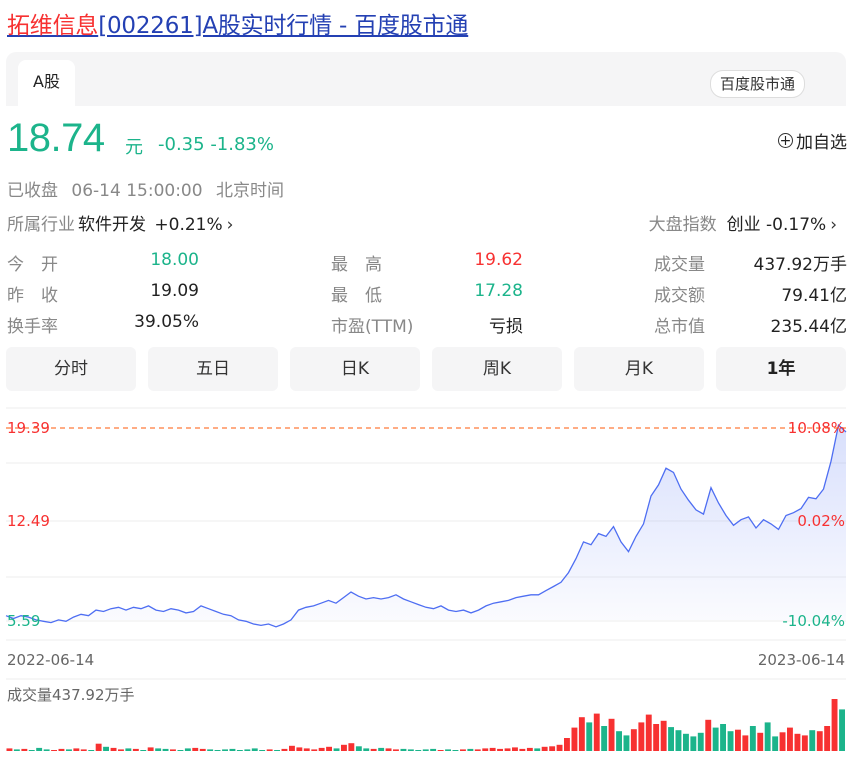 This screenshot has width=867, height=768. Describe the element at coordinates (166, 322) in the screenshot. I see `stat-value-turnover-rate: 39.05%` at that location.